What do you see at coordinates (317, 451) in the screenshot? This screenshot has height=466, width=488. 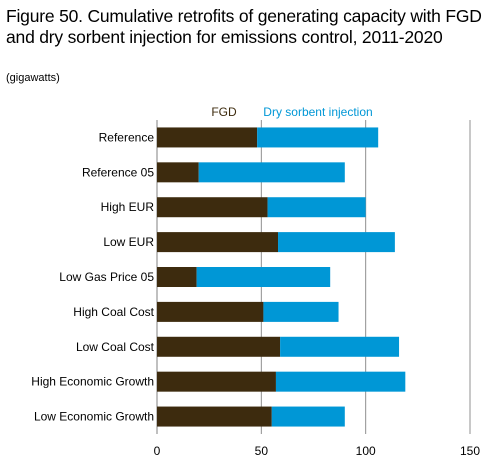 I see `x-tick-labels: 0 50 100 150` at bounding box center [317, 451].